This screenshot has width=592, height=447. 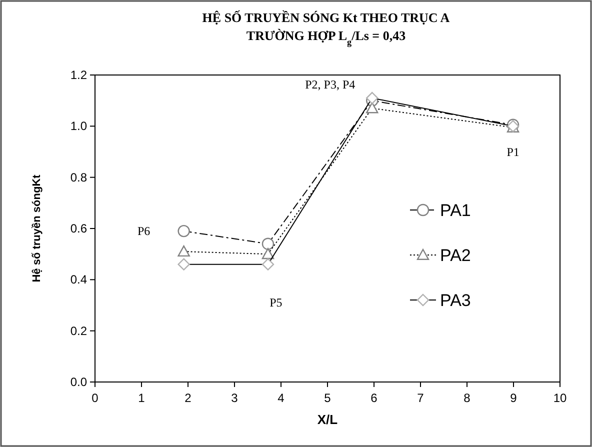 I want to click on x-tick-label: 2, so click(x=188, y=398).